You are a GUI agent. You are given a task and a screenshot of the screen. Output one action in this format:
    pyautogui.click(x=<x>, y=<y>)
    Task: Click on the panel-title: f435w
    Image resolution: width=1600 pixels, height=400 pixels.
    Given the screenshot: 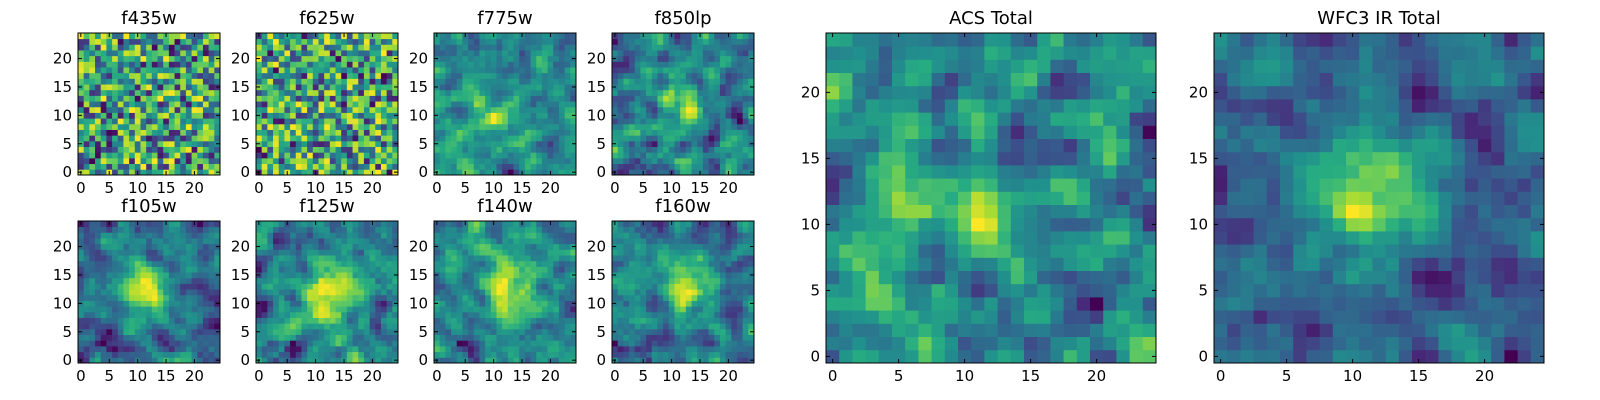 What is the action you would take?
    pyautogui.click(x=148, y=18)
    